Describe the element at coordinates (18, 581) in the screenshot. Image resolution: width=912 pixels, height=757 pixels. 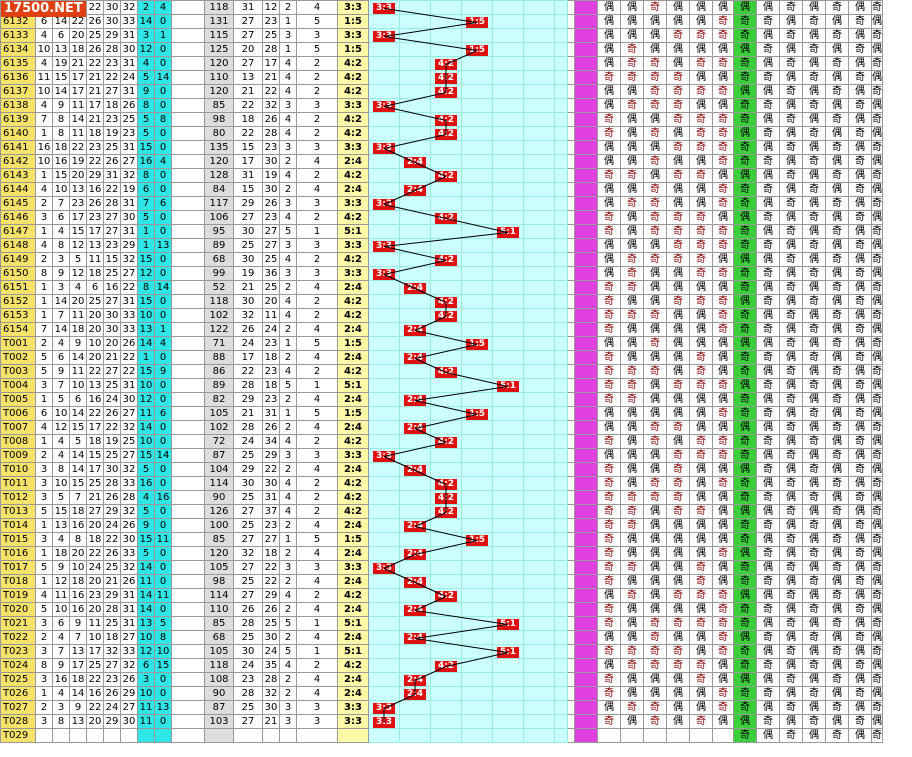
I see `period-cell: T018` at that location.